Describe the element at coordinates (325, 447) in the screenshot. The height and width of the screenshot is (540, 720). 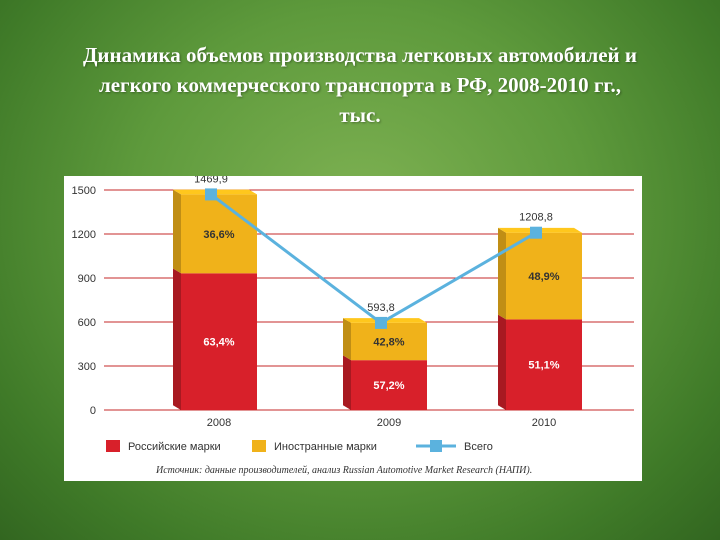
I see `legend-foreign-label: Иностранные марки` at that location.